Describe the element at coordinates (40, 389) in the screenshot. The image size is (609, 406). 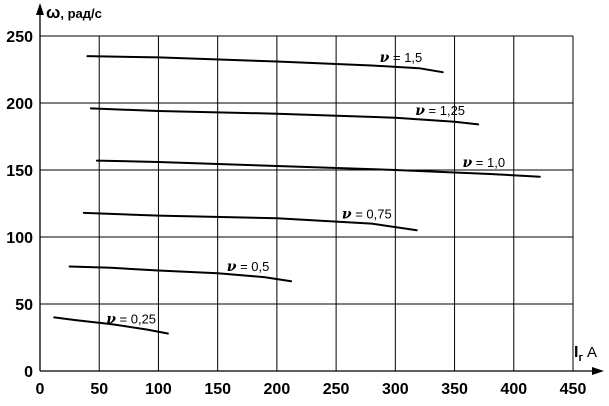
I see `x-tick-label: 0` at that location.